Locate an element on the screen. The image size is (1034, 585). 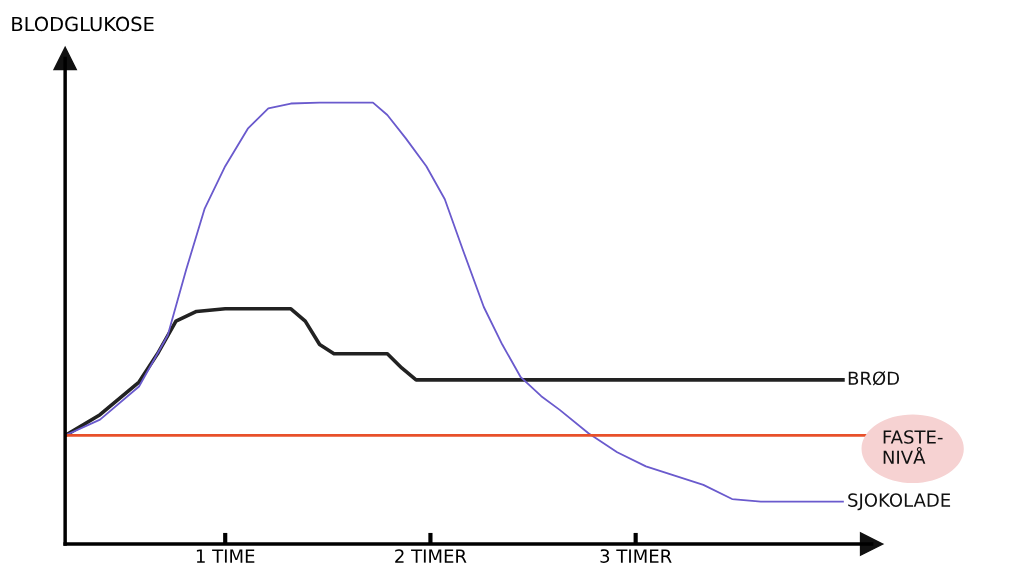
y-axis-title: BLODGLUKOSE is located at coordinates (83, 24).